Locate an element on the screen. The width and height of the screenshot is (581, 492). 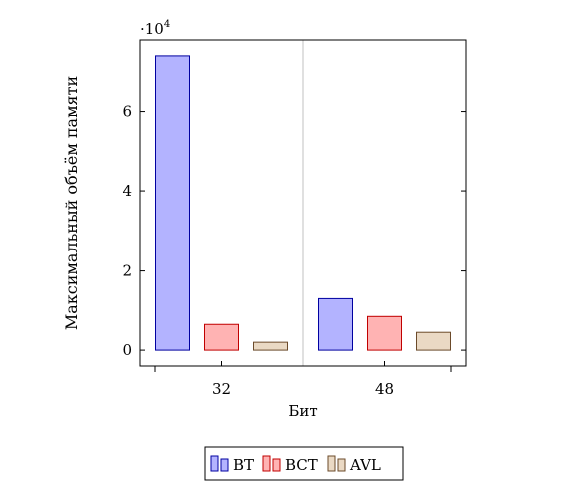
x-tick-label-48: 48 is located at coordinates (384, 389).